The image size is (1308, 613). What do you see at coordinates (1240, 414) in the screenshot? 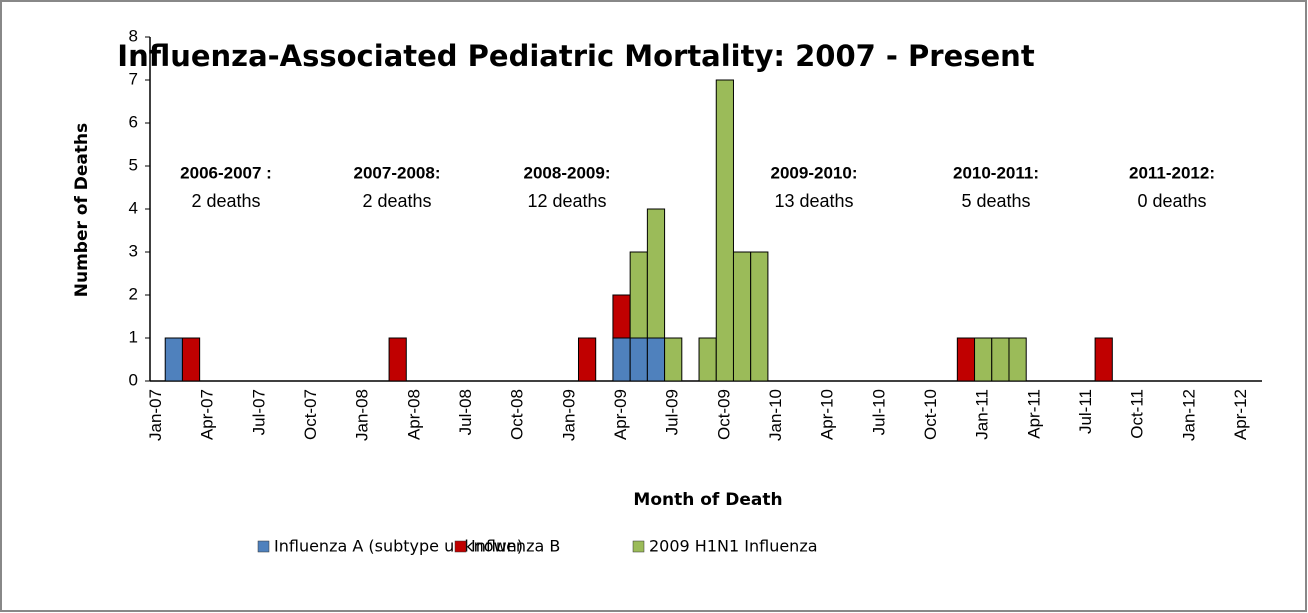
I see `x-tick-label: Apr-12` at bounding box center [1240, 414].